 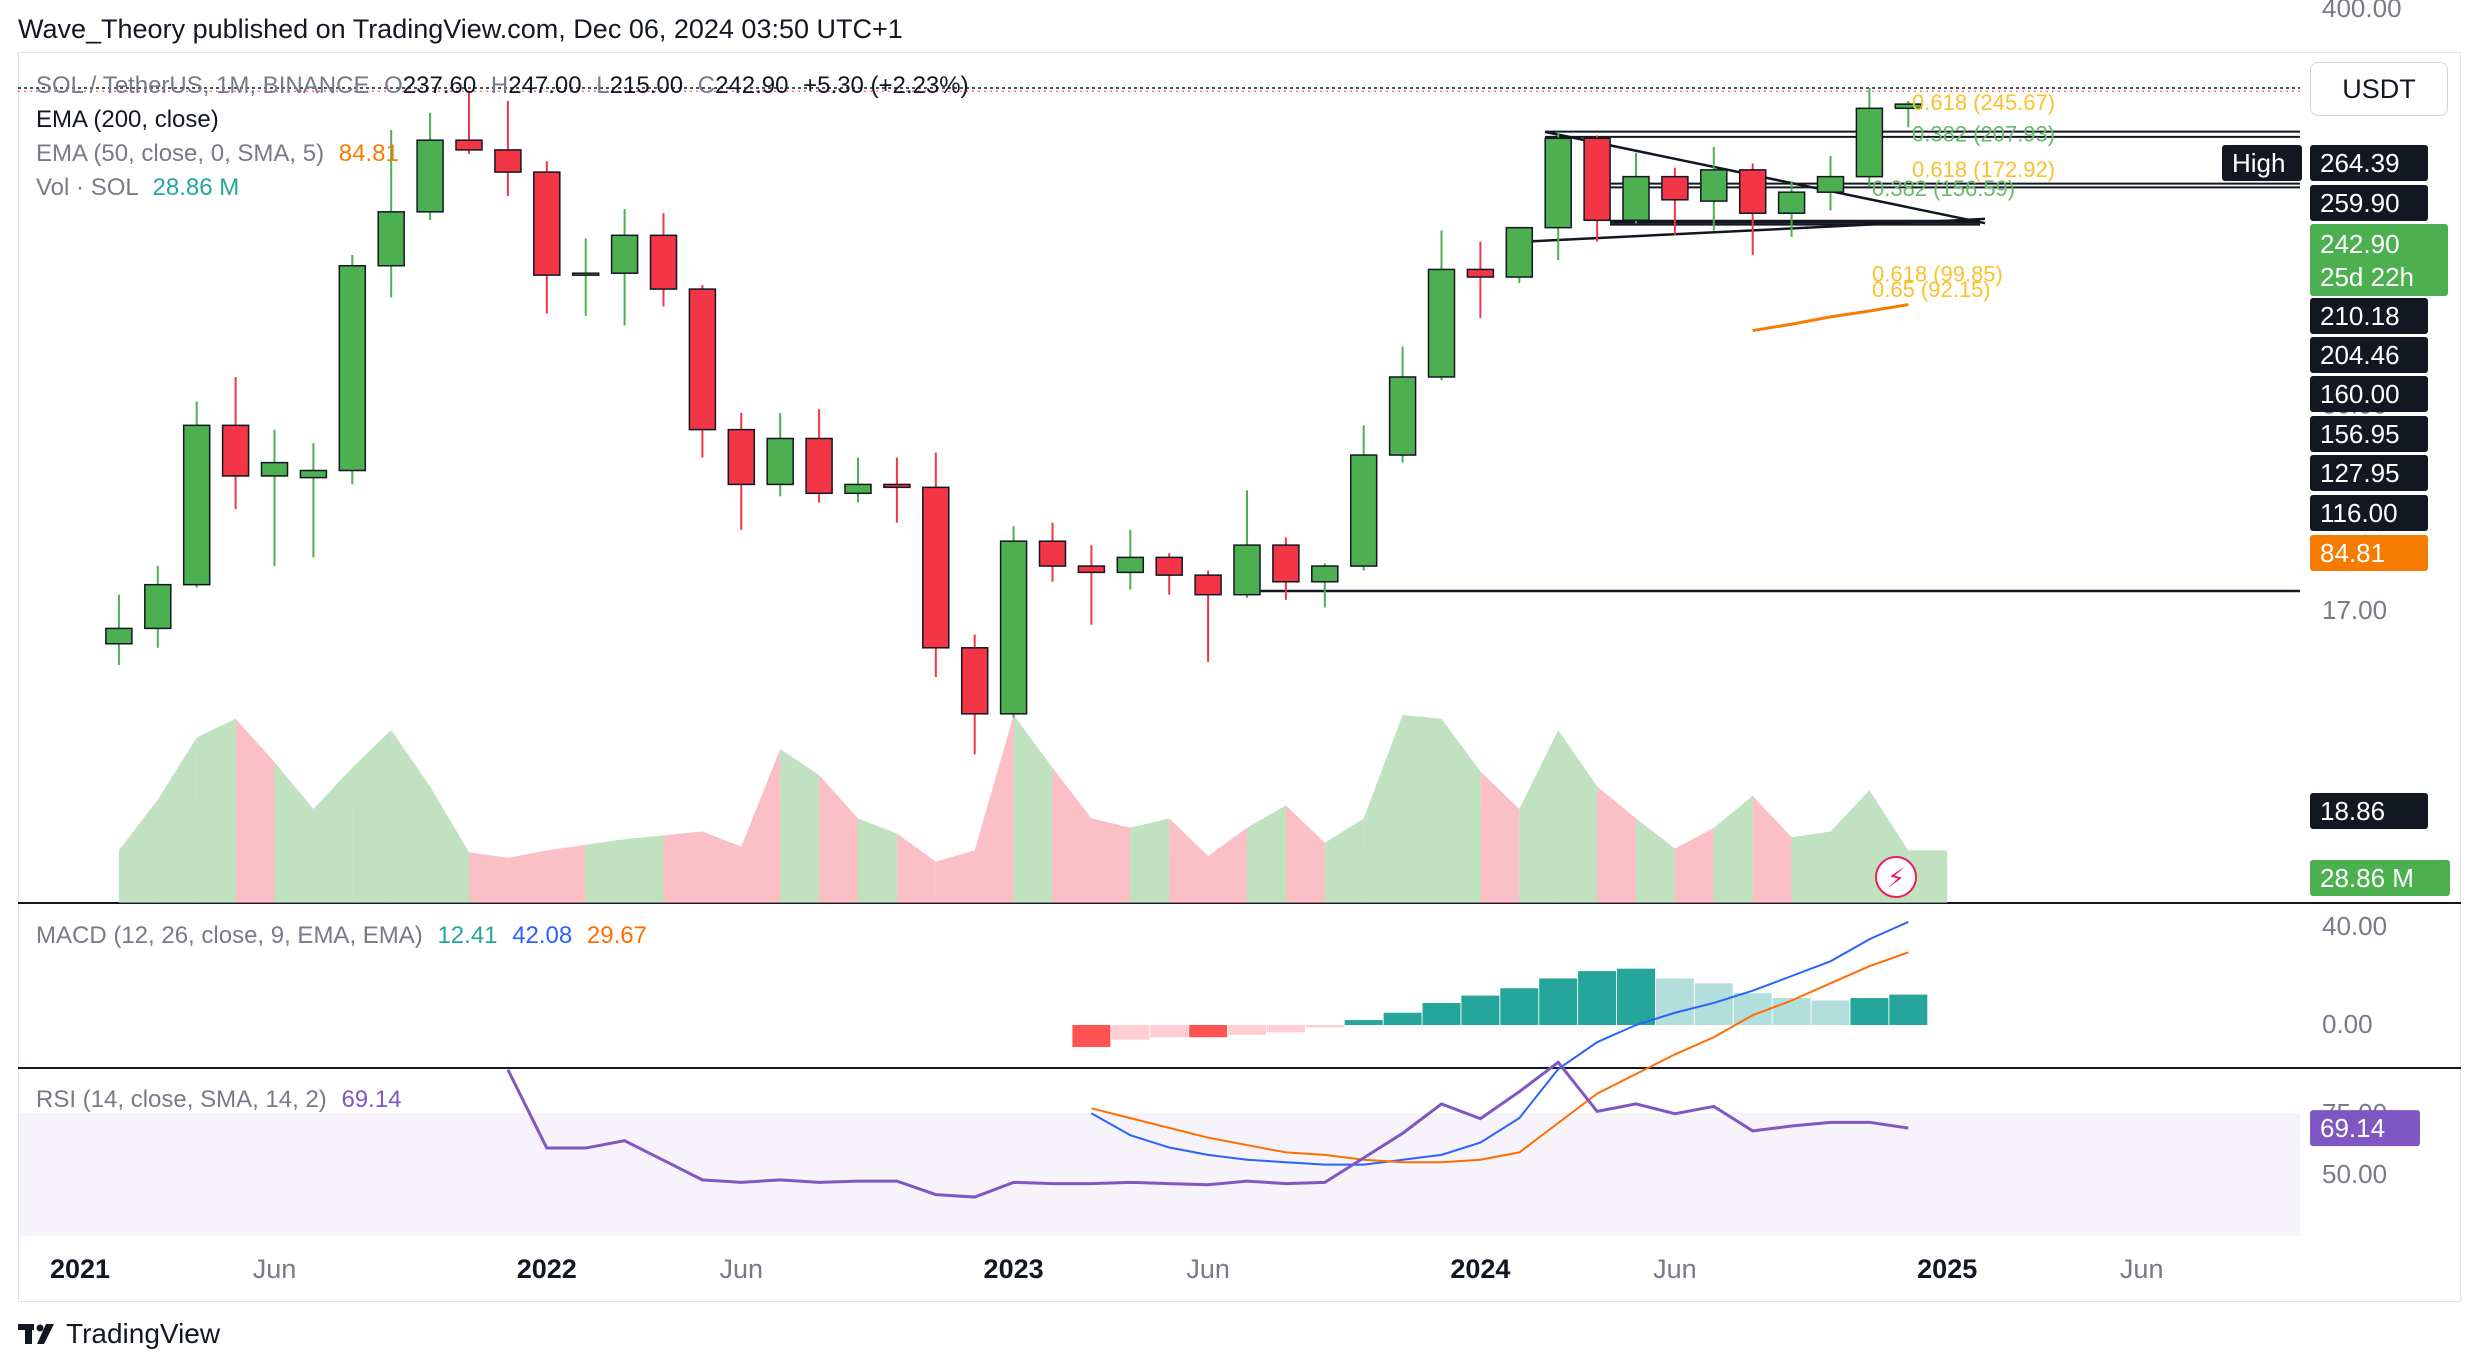 What do you see at coordinates (2347, 1024) in the screenshot?
I see `macd-axis-tick: 0.00` at bounding box center [2347, 1024].